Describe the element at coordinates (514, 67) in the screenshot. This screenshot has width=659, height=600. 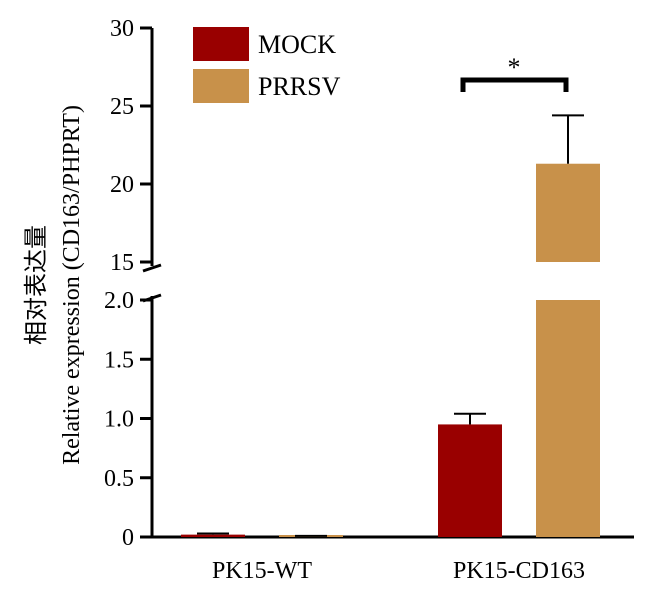
I see `significance-marker: *` at that location.